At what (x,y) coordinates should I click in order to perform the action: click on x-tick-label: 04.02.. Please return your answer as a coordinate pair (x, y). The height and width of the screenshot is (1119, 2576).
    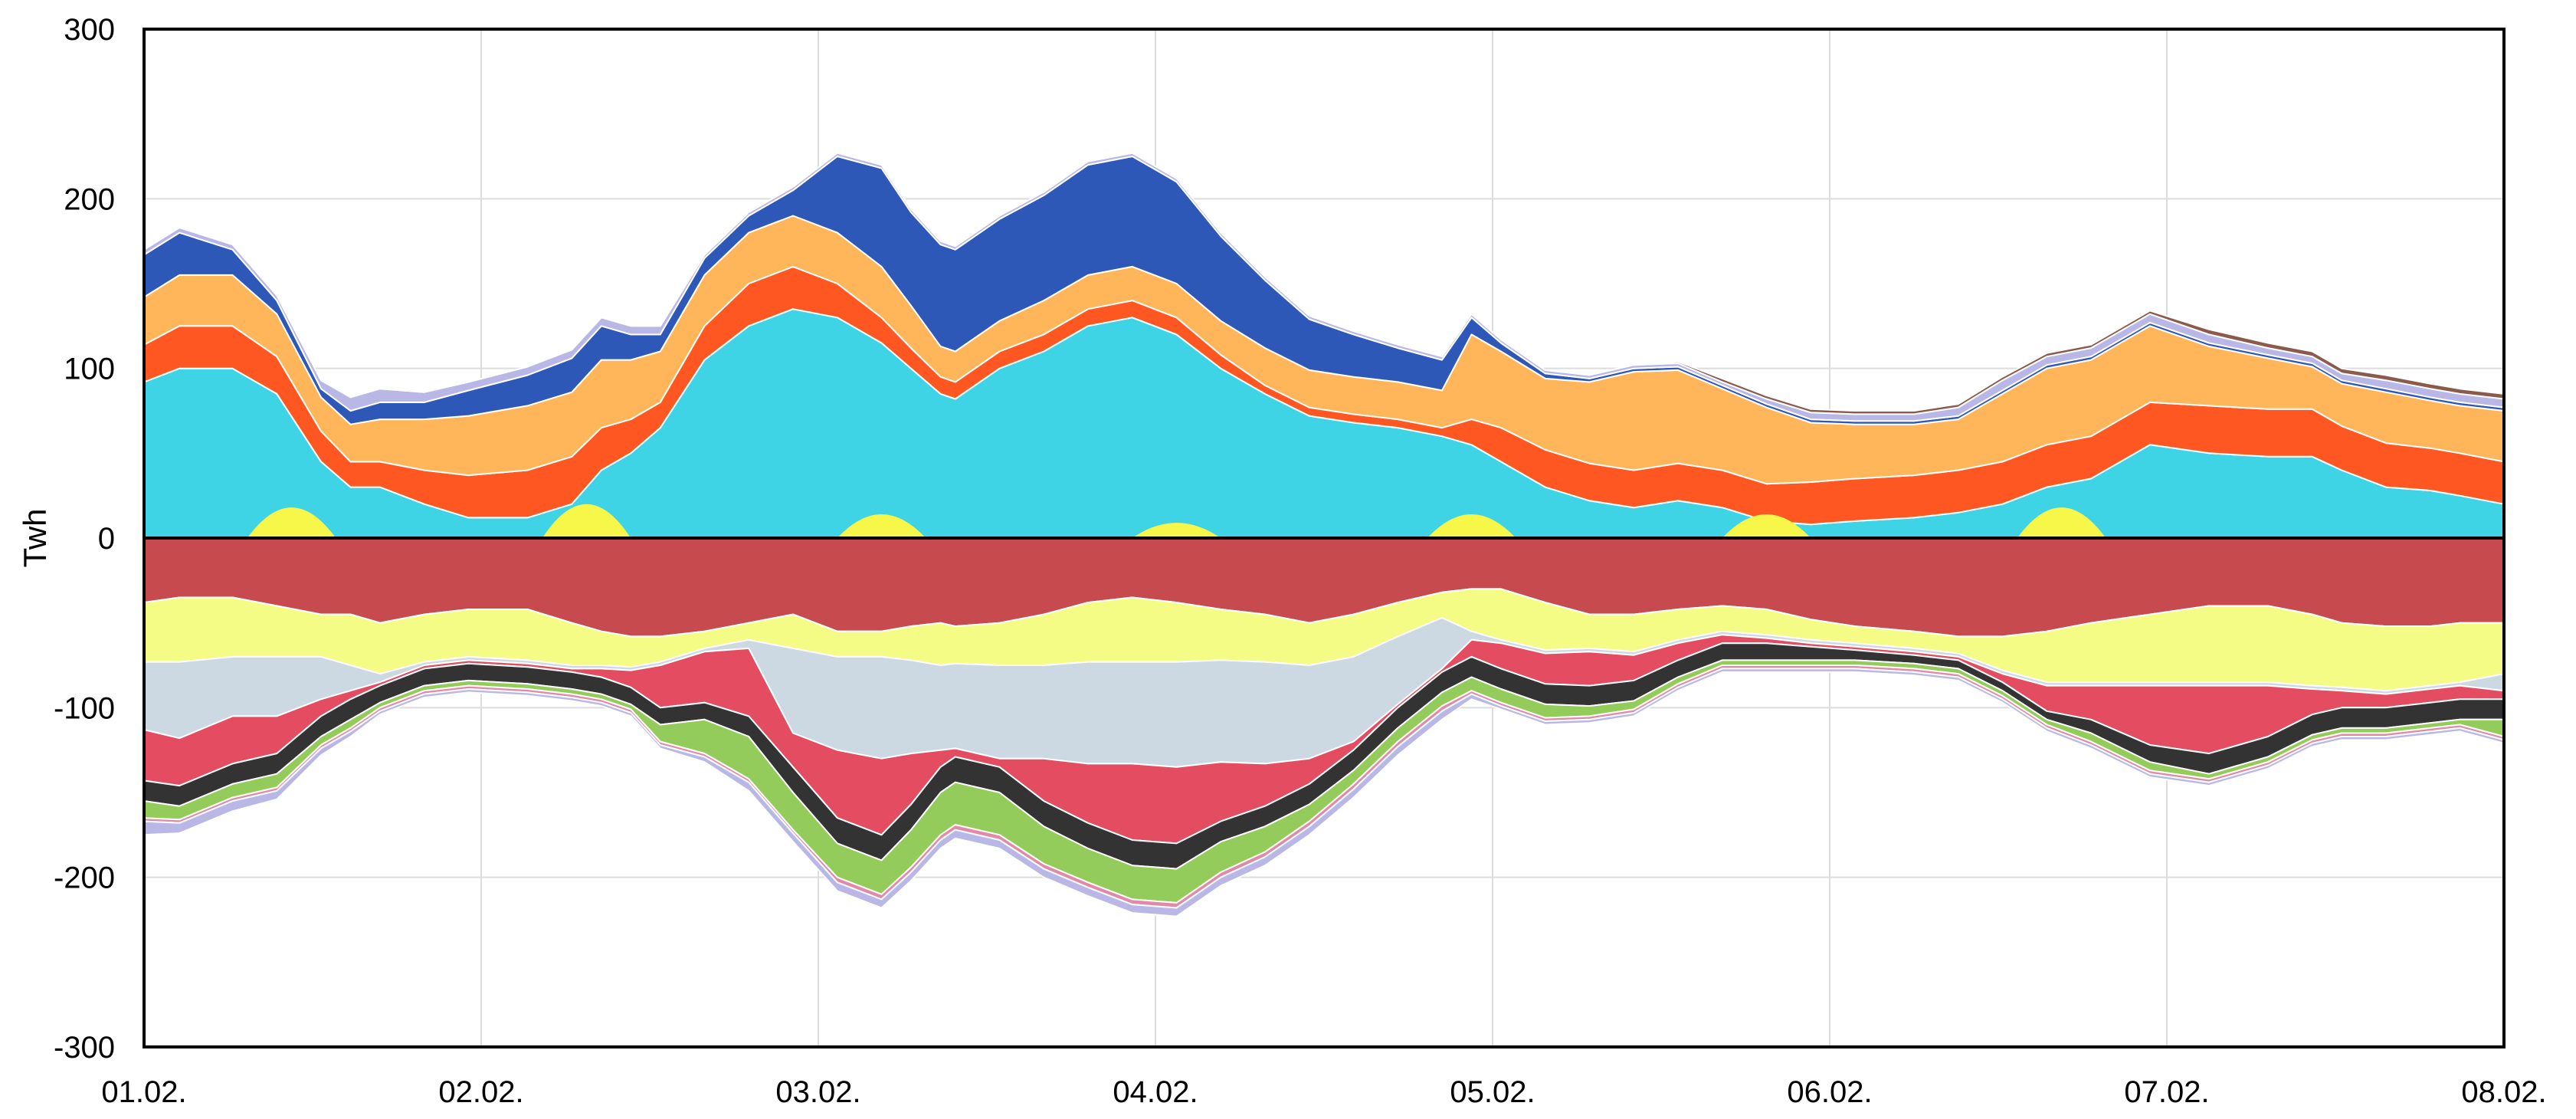
    Looking at the image, I should click on (1155, 1092).